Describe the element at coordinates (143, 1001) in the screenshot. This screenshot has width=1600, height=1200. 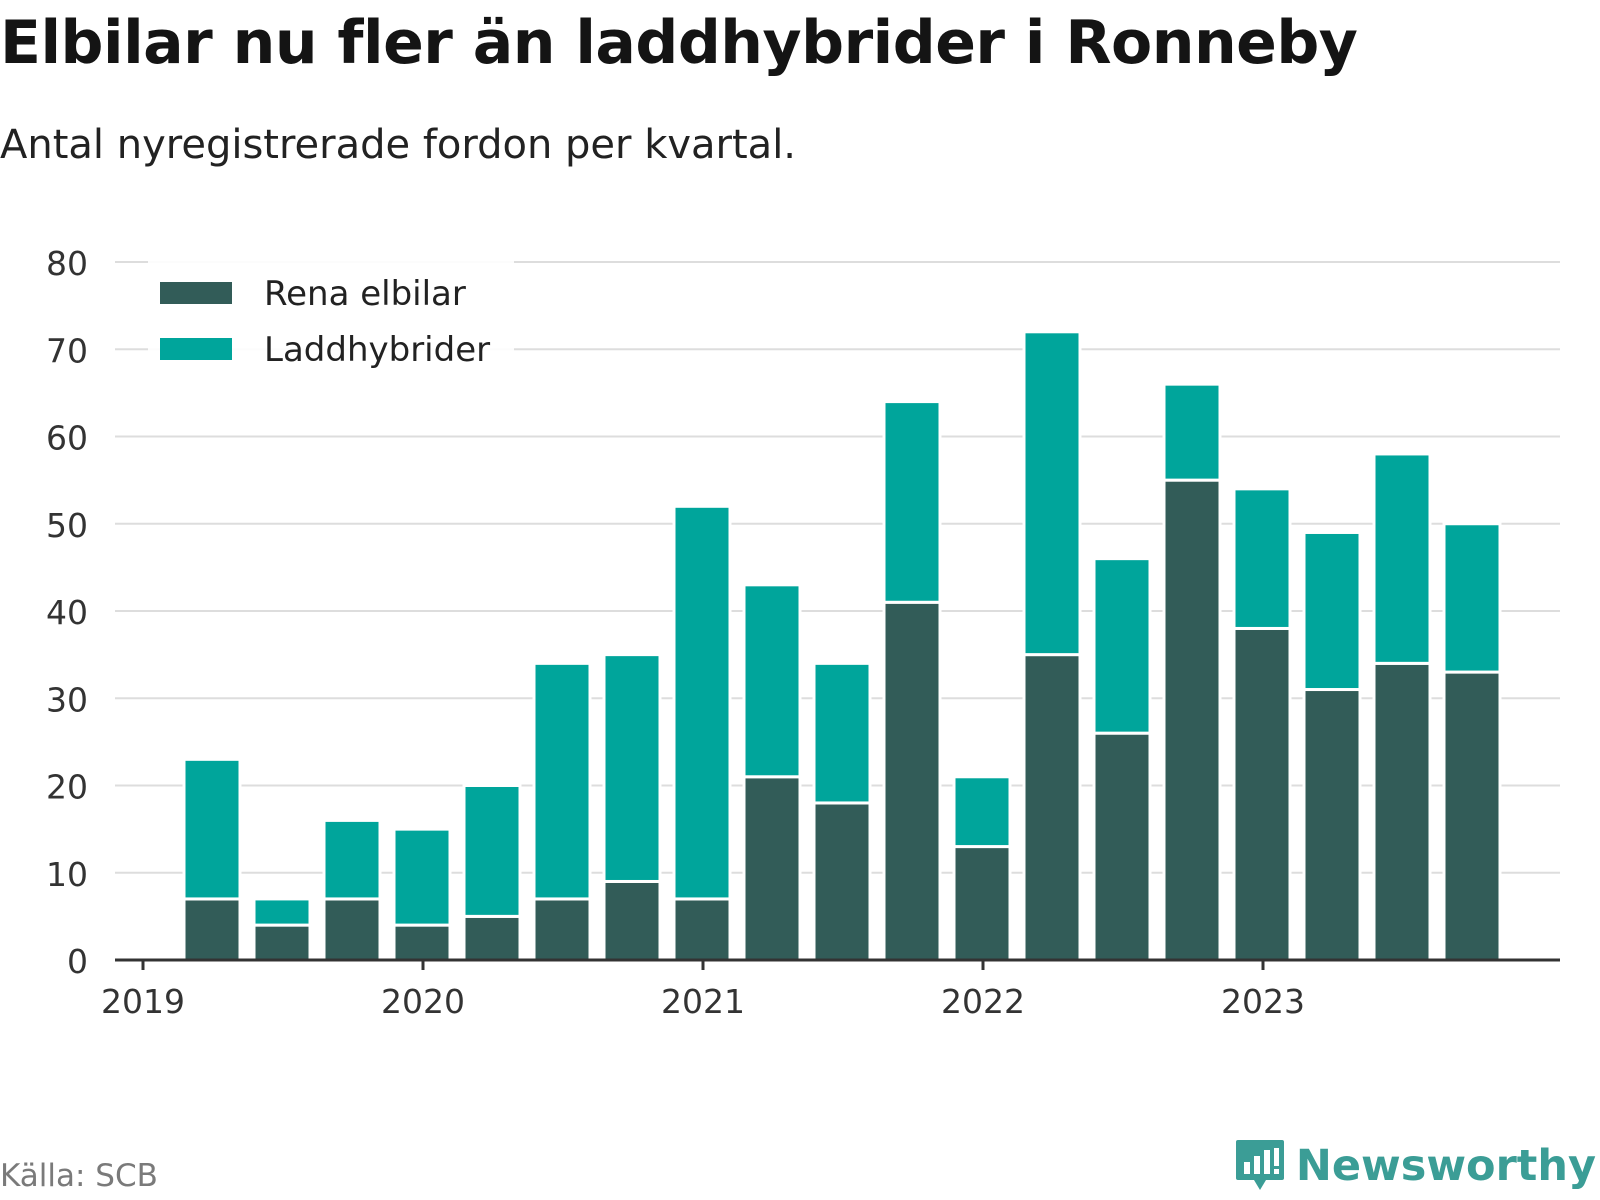
I see `x-tick-label: 2019` at that location.